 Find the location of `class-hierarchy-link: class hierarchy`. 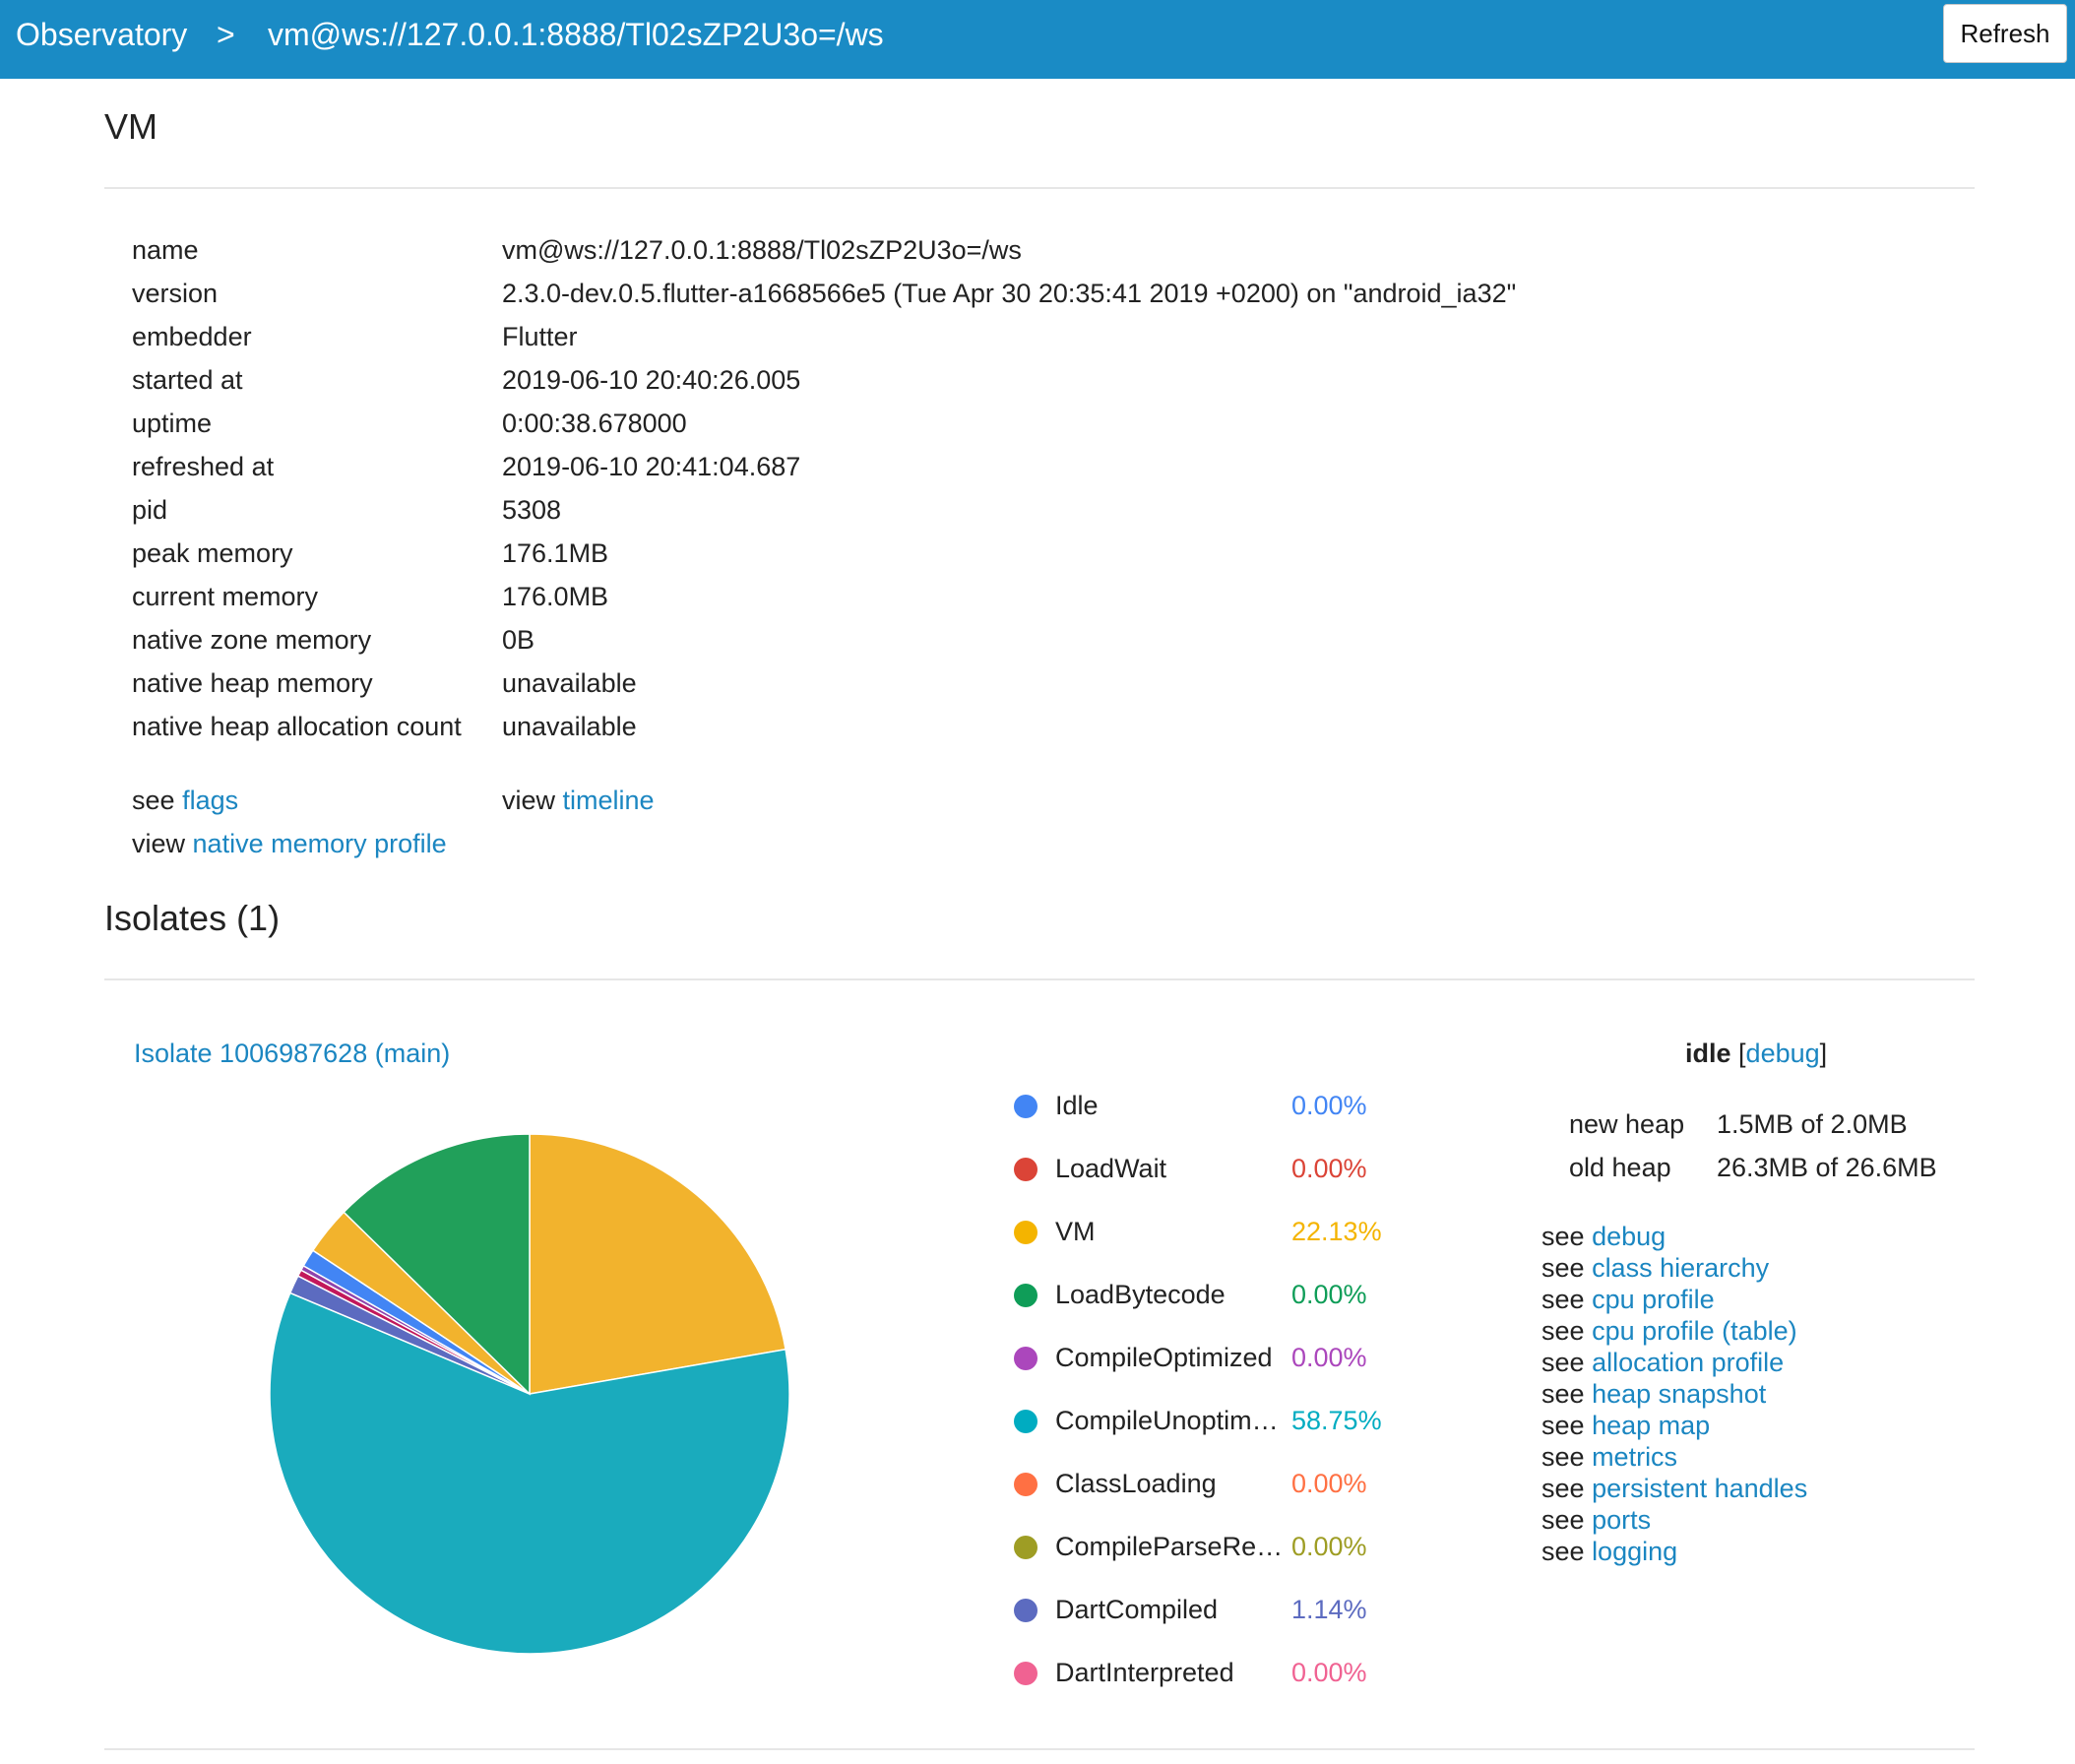

class-hierarchy-link: class hierarchy is located at coordinates (1681, 1268).